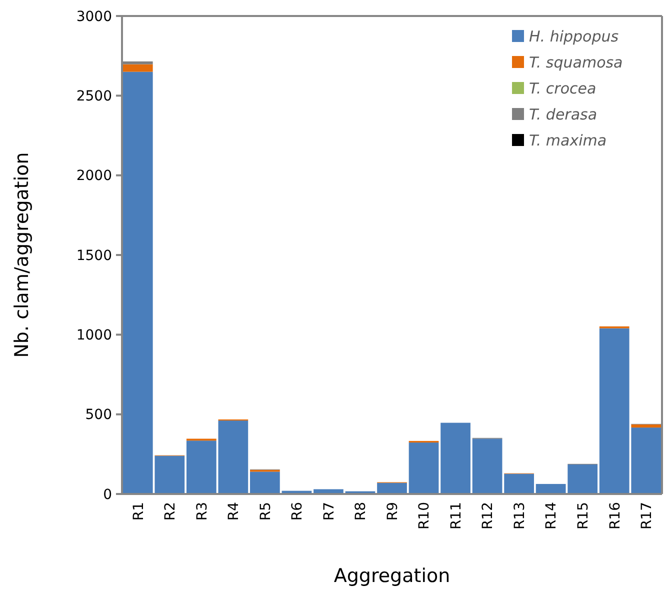 Image resolution: width=665 pixels, height=596 pixels. What do you see at coordinates (647, 516) in the screenshot?
I see `x-tick-label: R17` at bounding box center [647, 516].